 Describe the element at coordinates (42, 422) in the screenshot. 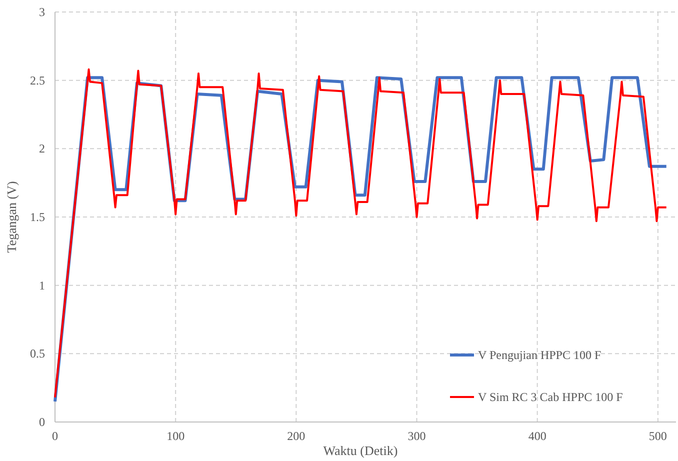

I see `y-tick-label: 0` at that location.